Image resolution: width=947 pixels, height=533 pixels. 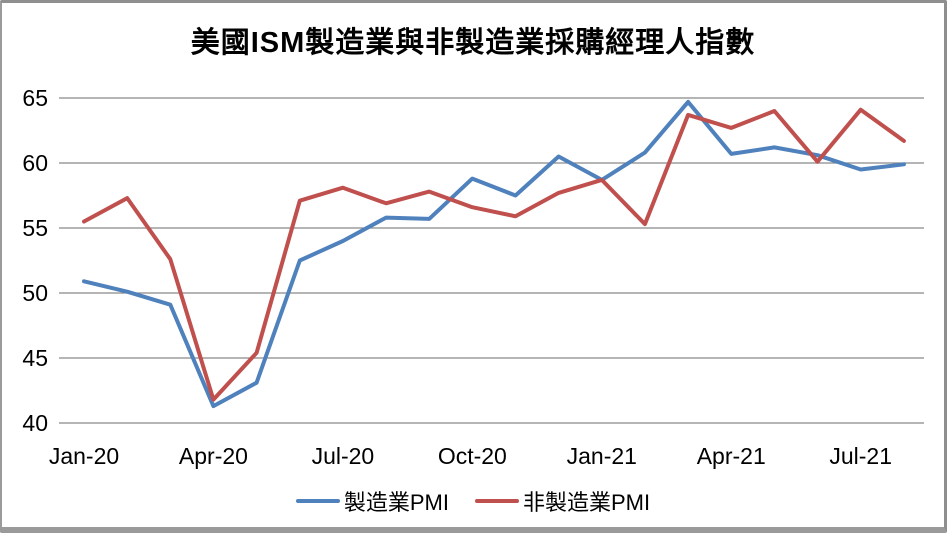 I want to click on y-axis-tick-label: 40, so click(x=35, y=423).